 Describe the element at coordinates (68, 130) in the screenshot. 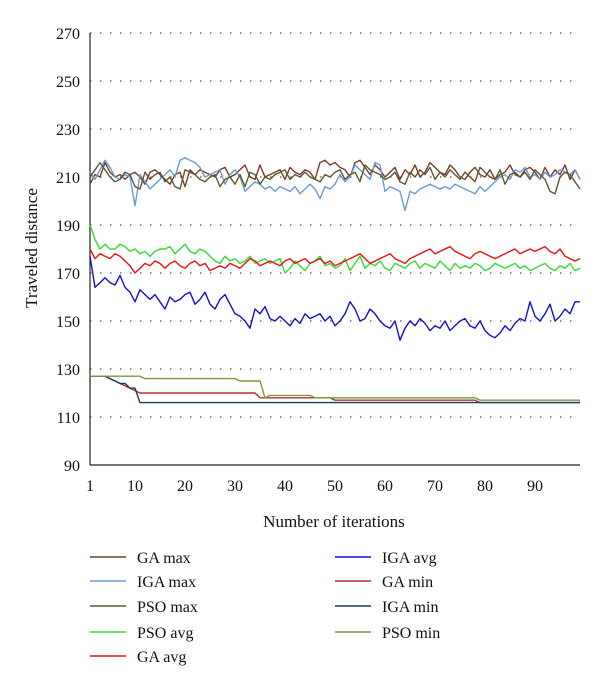

I see `y-tick-label: 230` at that location.